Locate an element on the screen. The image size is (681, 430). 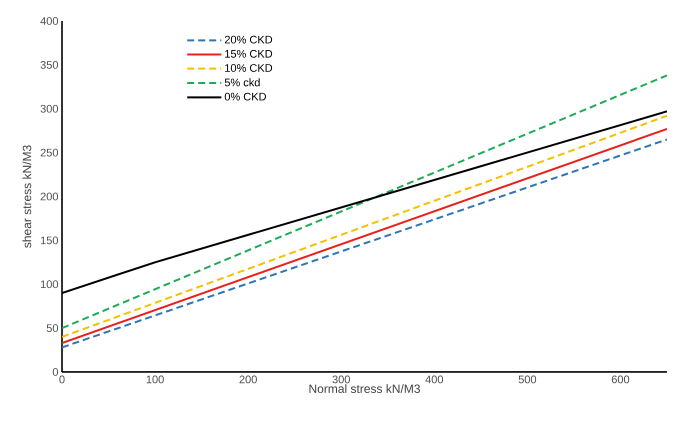
legend-label: 10% CKD is located at coordinates (248, 68).